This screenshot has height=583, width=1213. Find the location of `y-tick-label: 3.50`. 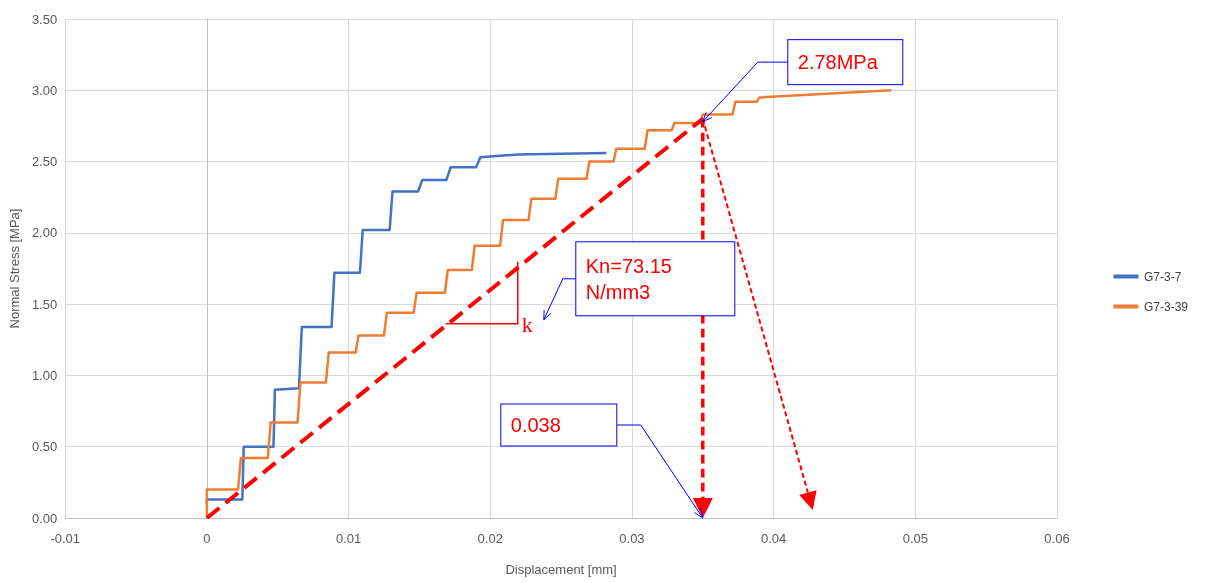

y-tick-label: 3.50 is located at coordinates (44, 19).